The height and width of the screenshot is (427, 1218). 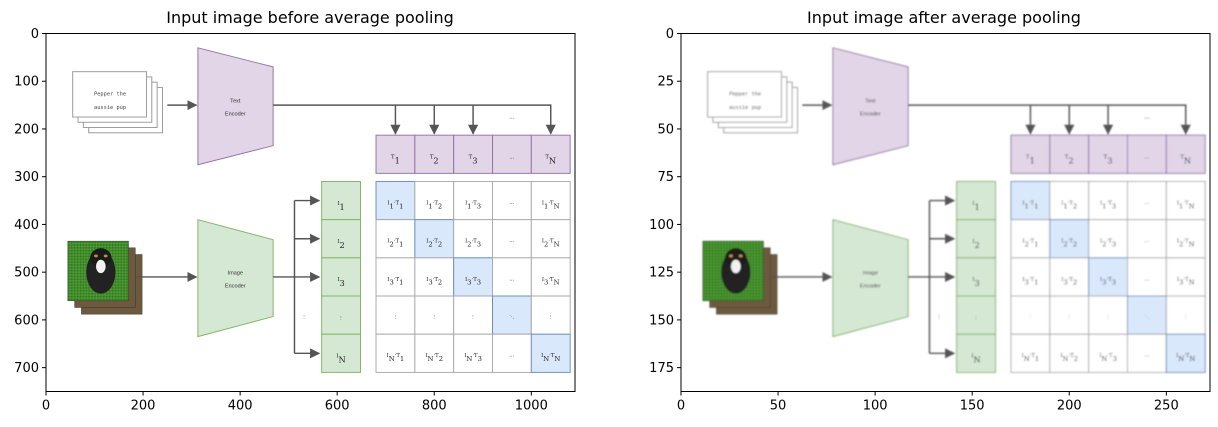 I want to click on y-tick-label: 0, so click(x=35, y=34).